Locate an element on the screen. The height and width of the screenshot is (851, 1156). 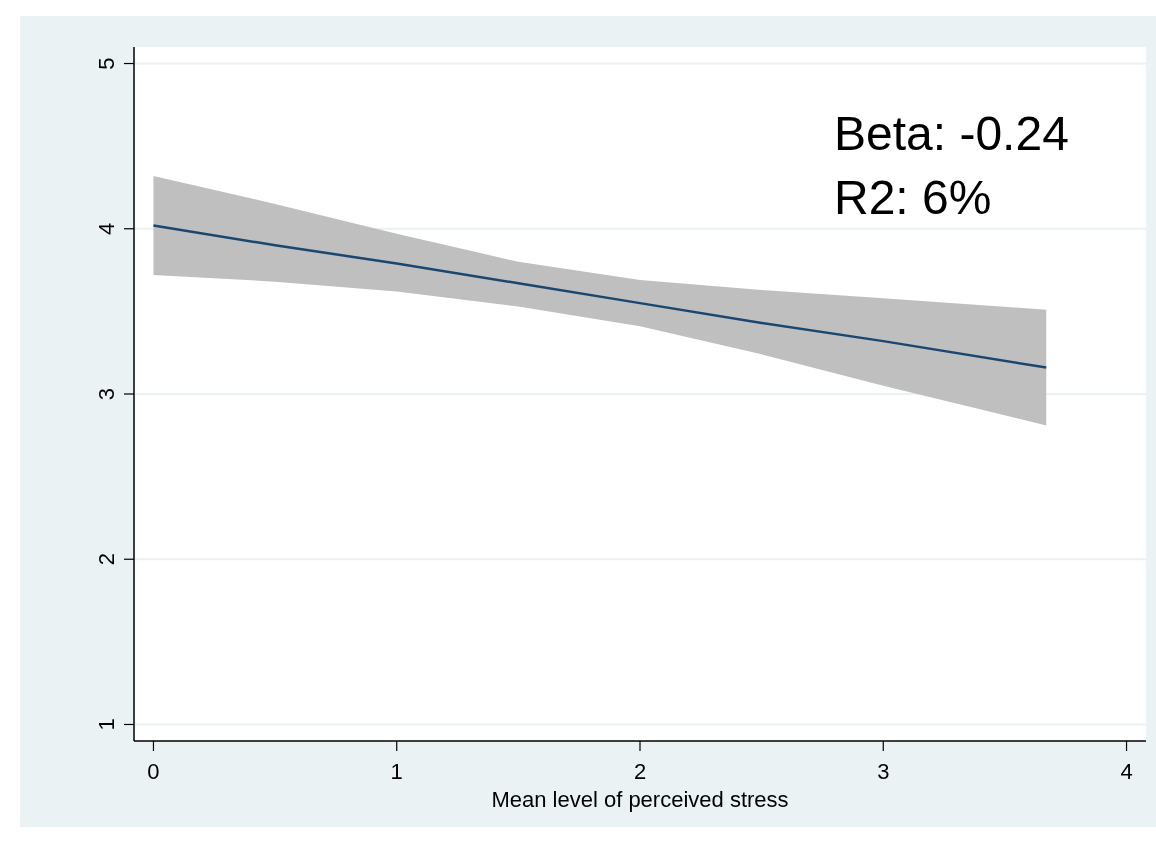
y-tick-label: 5 is located at coordinates (106, 63).